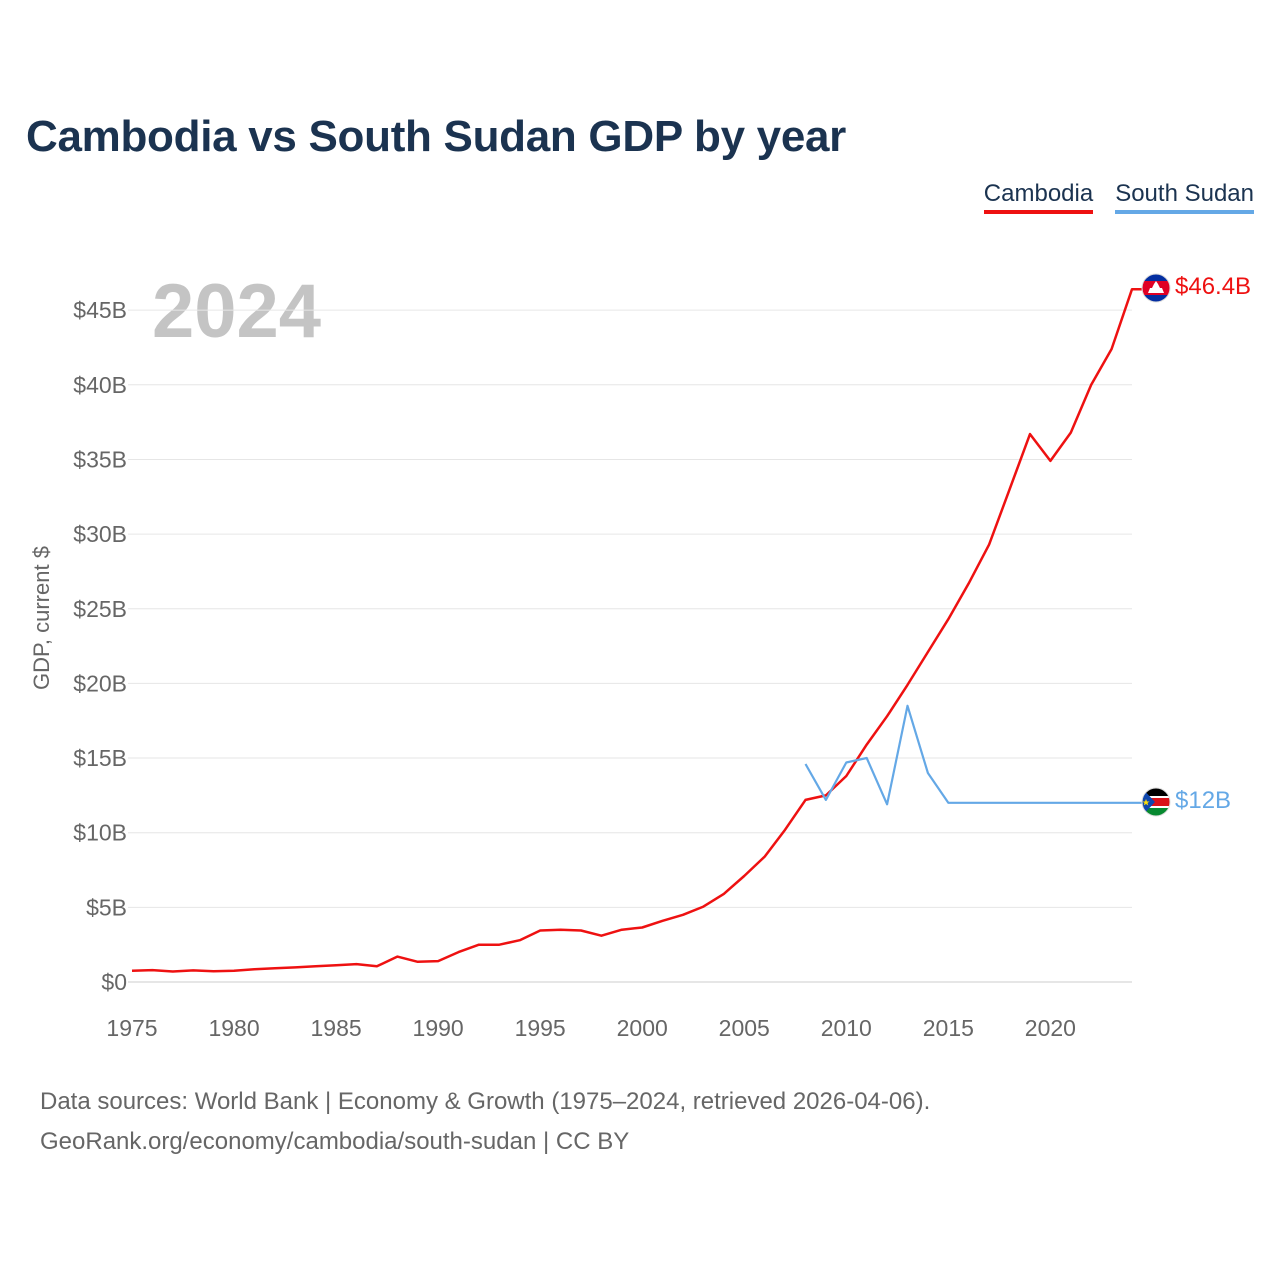 This screenshot has height=1280, width=1280. What do you see at coordinates (335, 1028) in the screenshot?
I see `x-tick-label: 1985` at bounding box center [335, 1028].